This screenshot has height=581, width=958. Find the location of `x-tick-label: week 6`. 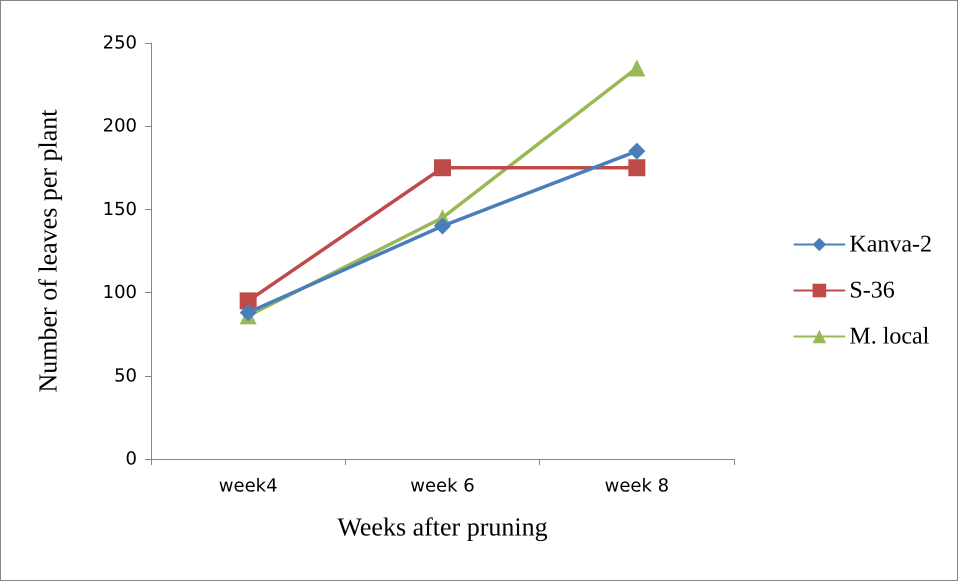

x-tick-label: week 6 is located at coordinates (442, 486).